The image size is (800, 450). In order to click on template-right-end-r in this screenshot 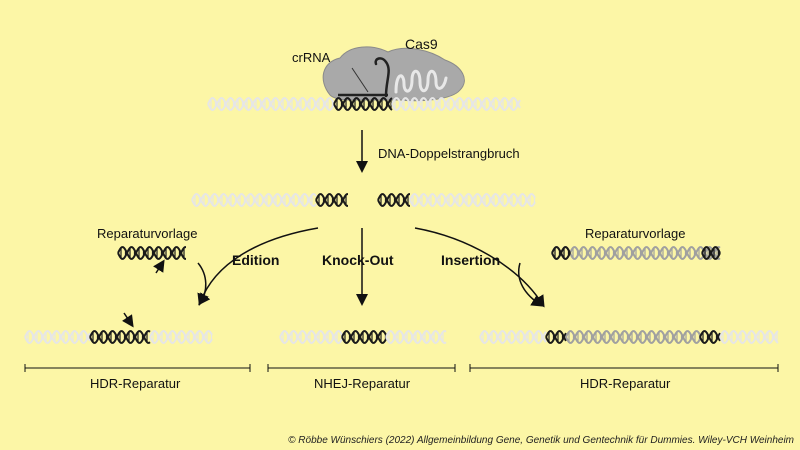, I will do `click(711, 253)`.